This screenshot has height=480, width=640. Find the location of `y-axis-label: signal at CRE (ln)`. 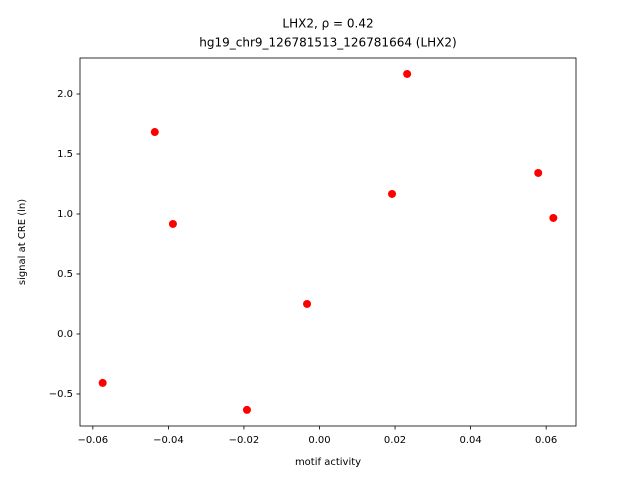

y-axis-label: signal at CRE (ln) is located at coordinates (22, 242).